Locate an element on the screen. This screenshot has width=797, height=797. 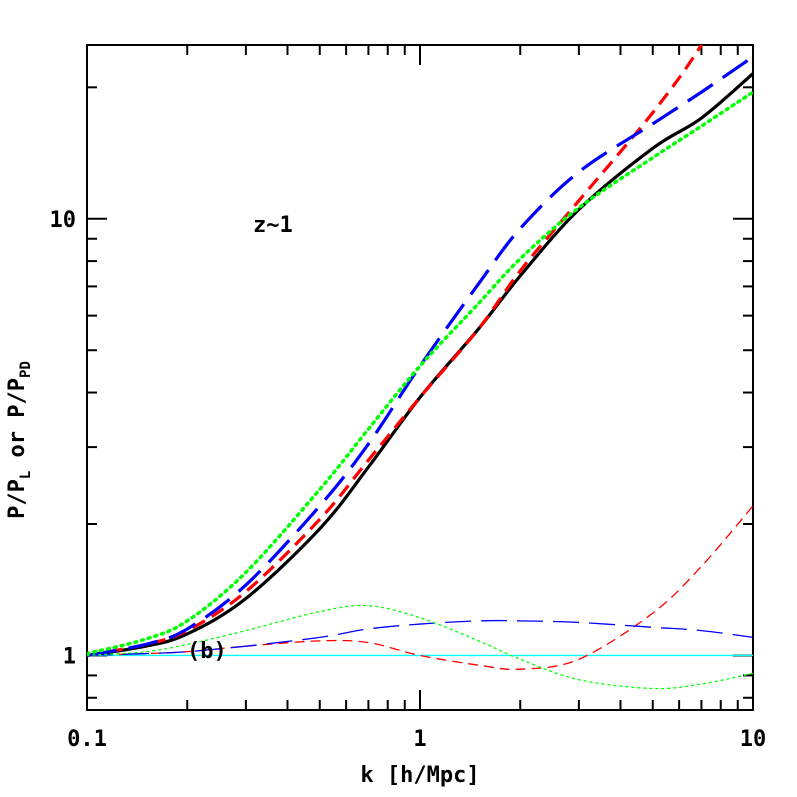
x-tick-label: 10 is located at coordinates (753, 739).